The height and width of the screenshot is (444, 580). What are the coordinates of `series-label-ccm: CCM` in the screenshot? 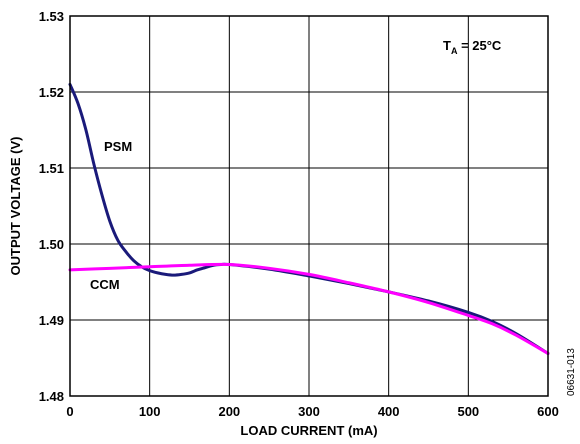 It's located at (105, 284).